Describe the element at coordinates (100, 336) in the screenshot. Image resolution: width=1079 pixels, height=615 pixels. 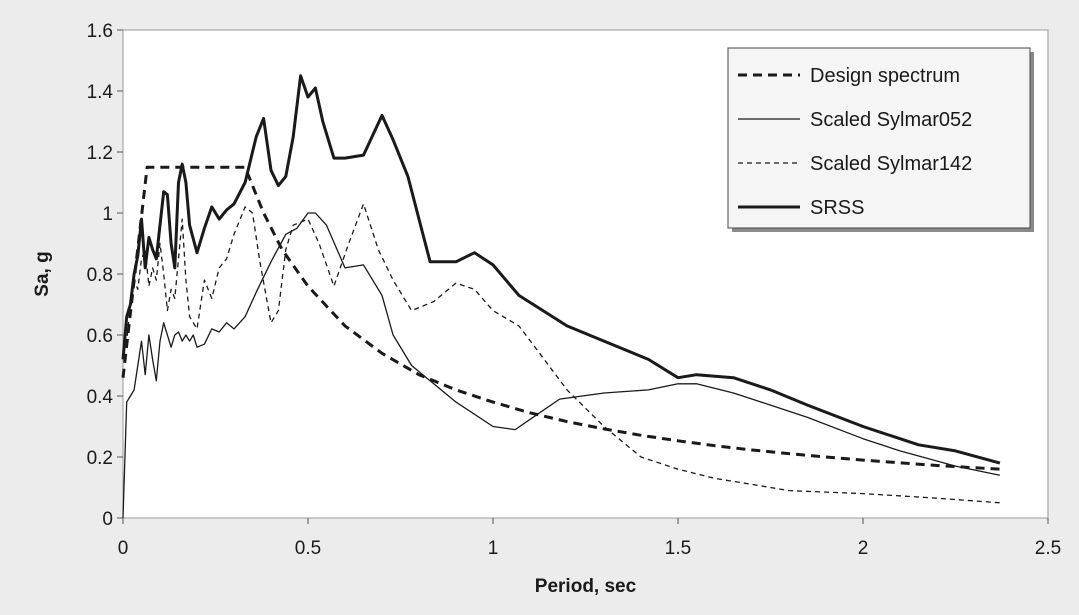
I see `y-tick-label: 0.6` at that location.